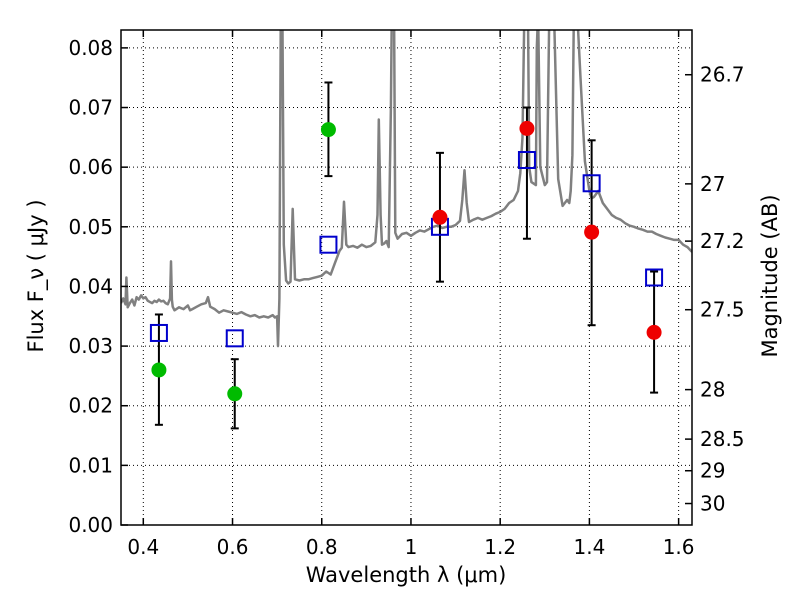 The width and height of the screenshot is (800, 600). Describe the element at coordinates (411, 547) in the screenshot. I see `x-tick-label: 1` at that location.